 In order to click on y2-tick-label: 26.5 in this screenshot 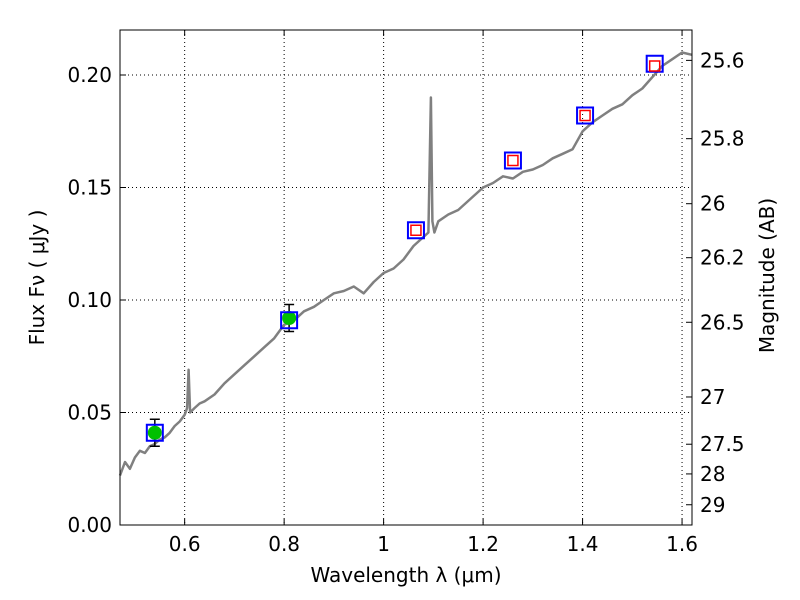, I will do `click(722, 322)`.